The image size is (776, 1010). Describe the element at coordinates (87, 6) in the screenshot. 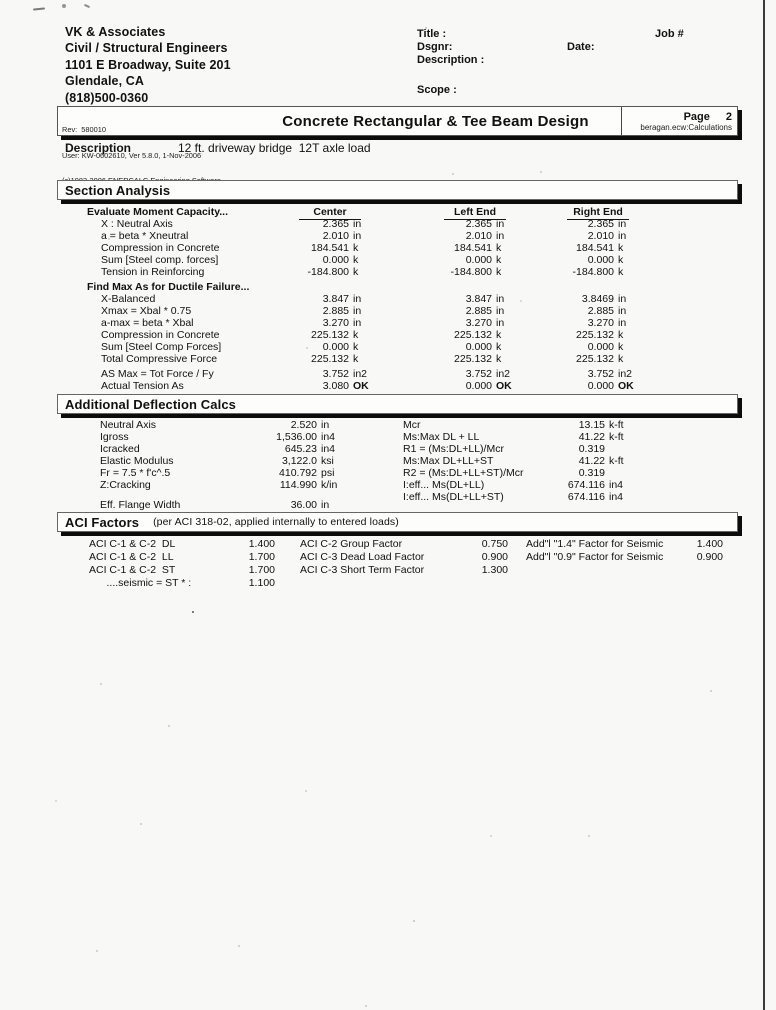

I see `pen-mark` at that location.